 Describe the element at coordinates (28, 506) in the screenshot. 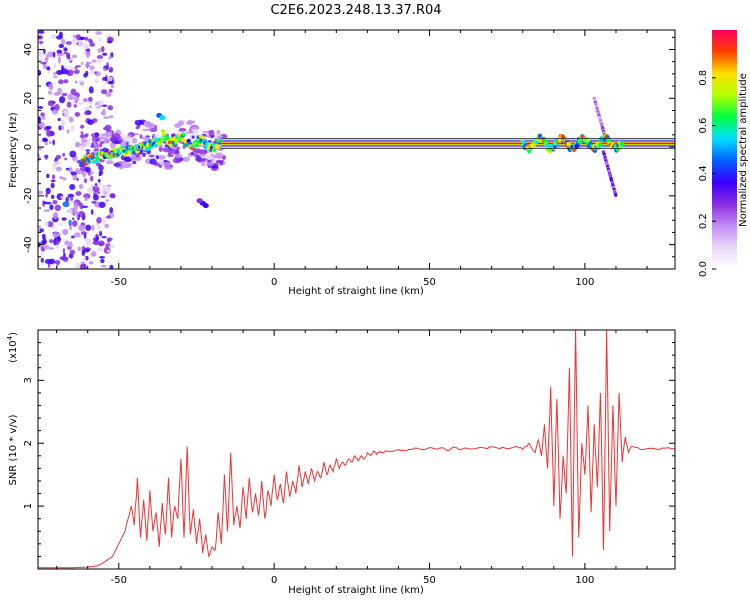

I see `snr-y-tick-label: 1` at that location.